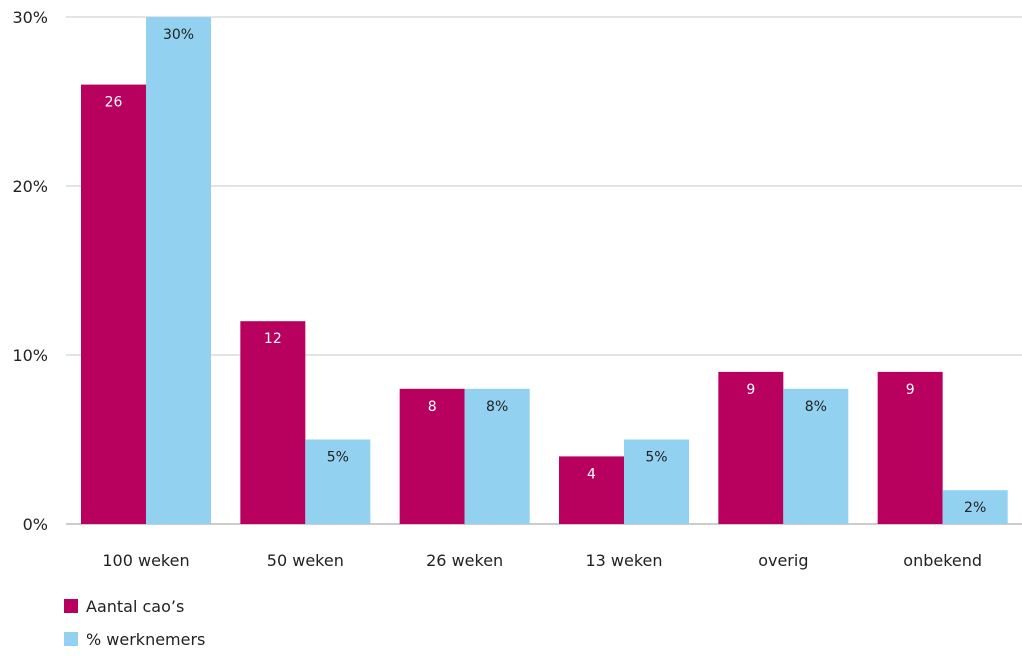 The width and height of the screenshot is (1022, 656). What do you see at coordinates (623, 560) in the screenshot?
I see `x-category-label: 13 weken` at bounding box center [623, 560].